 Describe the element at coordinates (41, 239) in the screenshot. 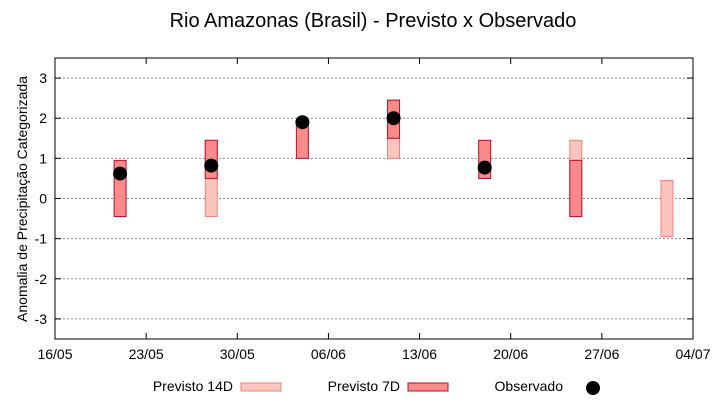

I see `y-tick-label: -1` at that location.